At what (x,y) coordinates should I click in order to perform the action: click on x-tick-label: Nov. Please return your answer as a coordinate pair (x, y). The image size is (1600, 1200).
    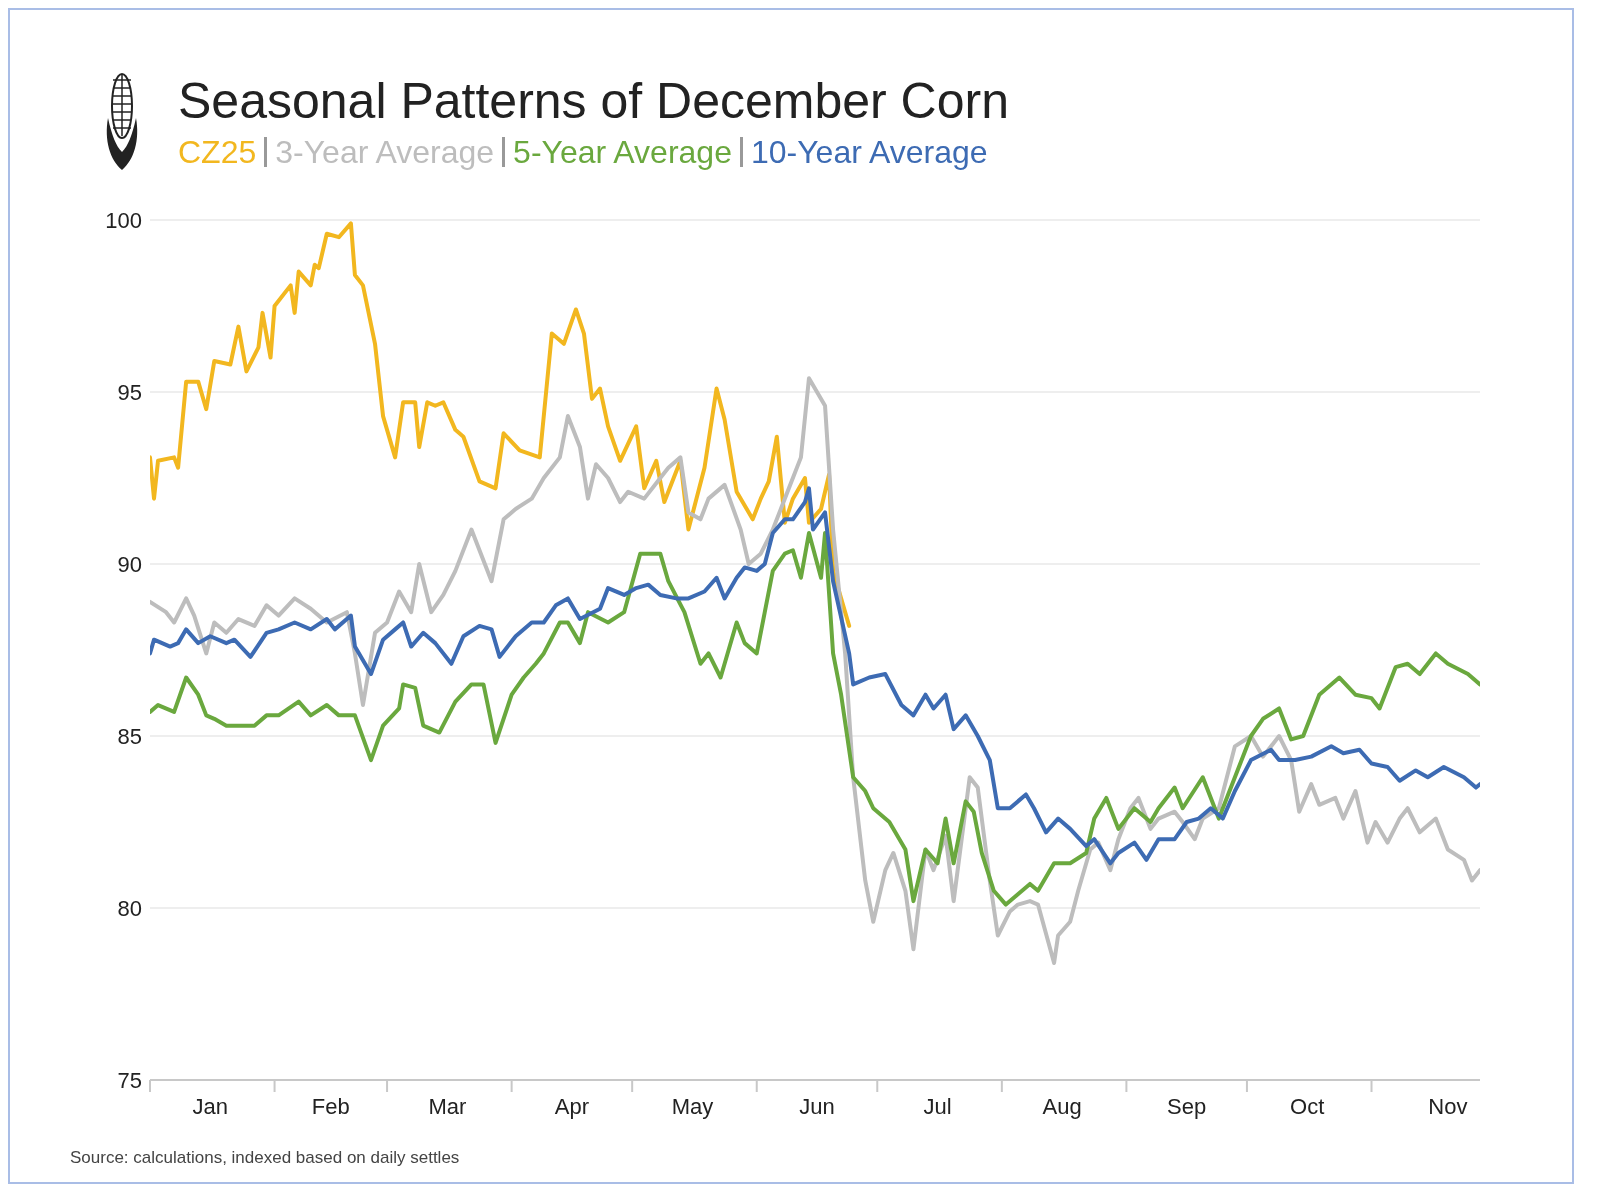
    Looking at the image, I should click on (1448, 1106).